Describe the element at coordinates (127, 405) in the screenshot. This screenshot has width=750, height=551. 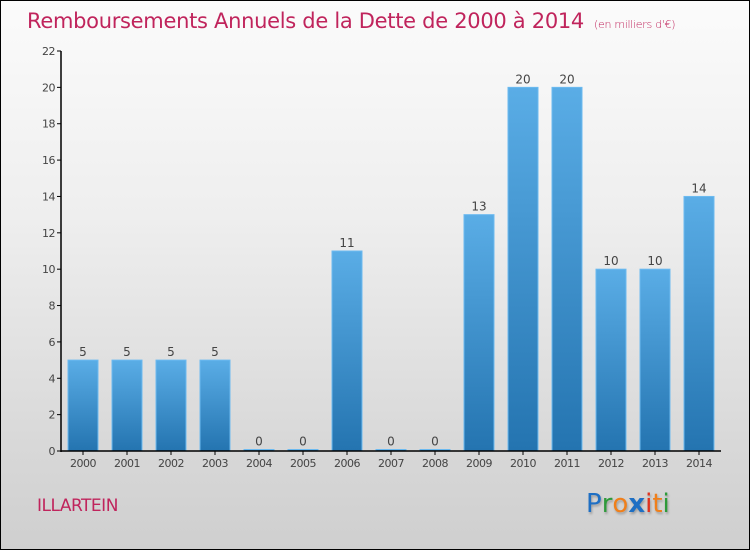
I see `bar-2001` at that location.